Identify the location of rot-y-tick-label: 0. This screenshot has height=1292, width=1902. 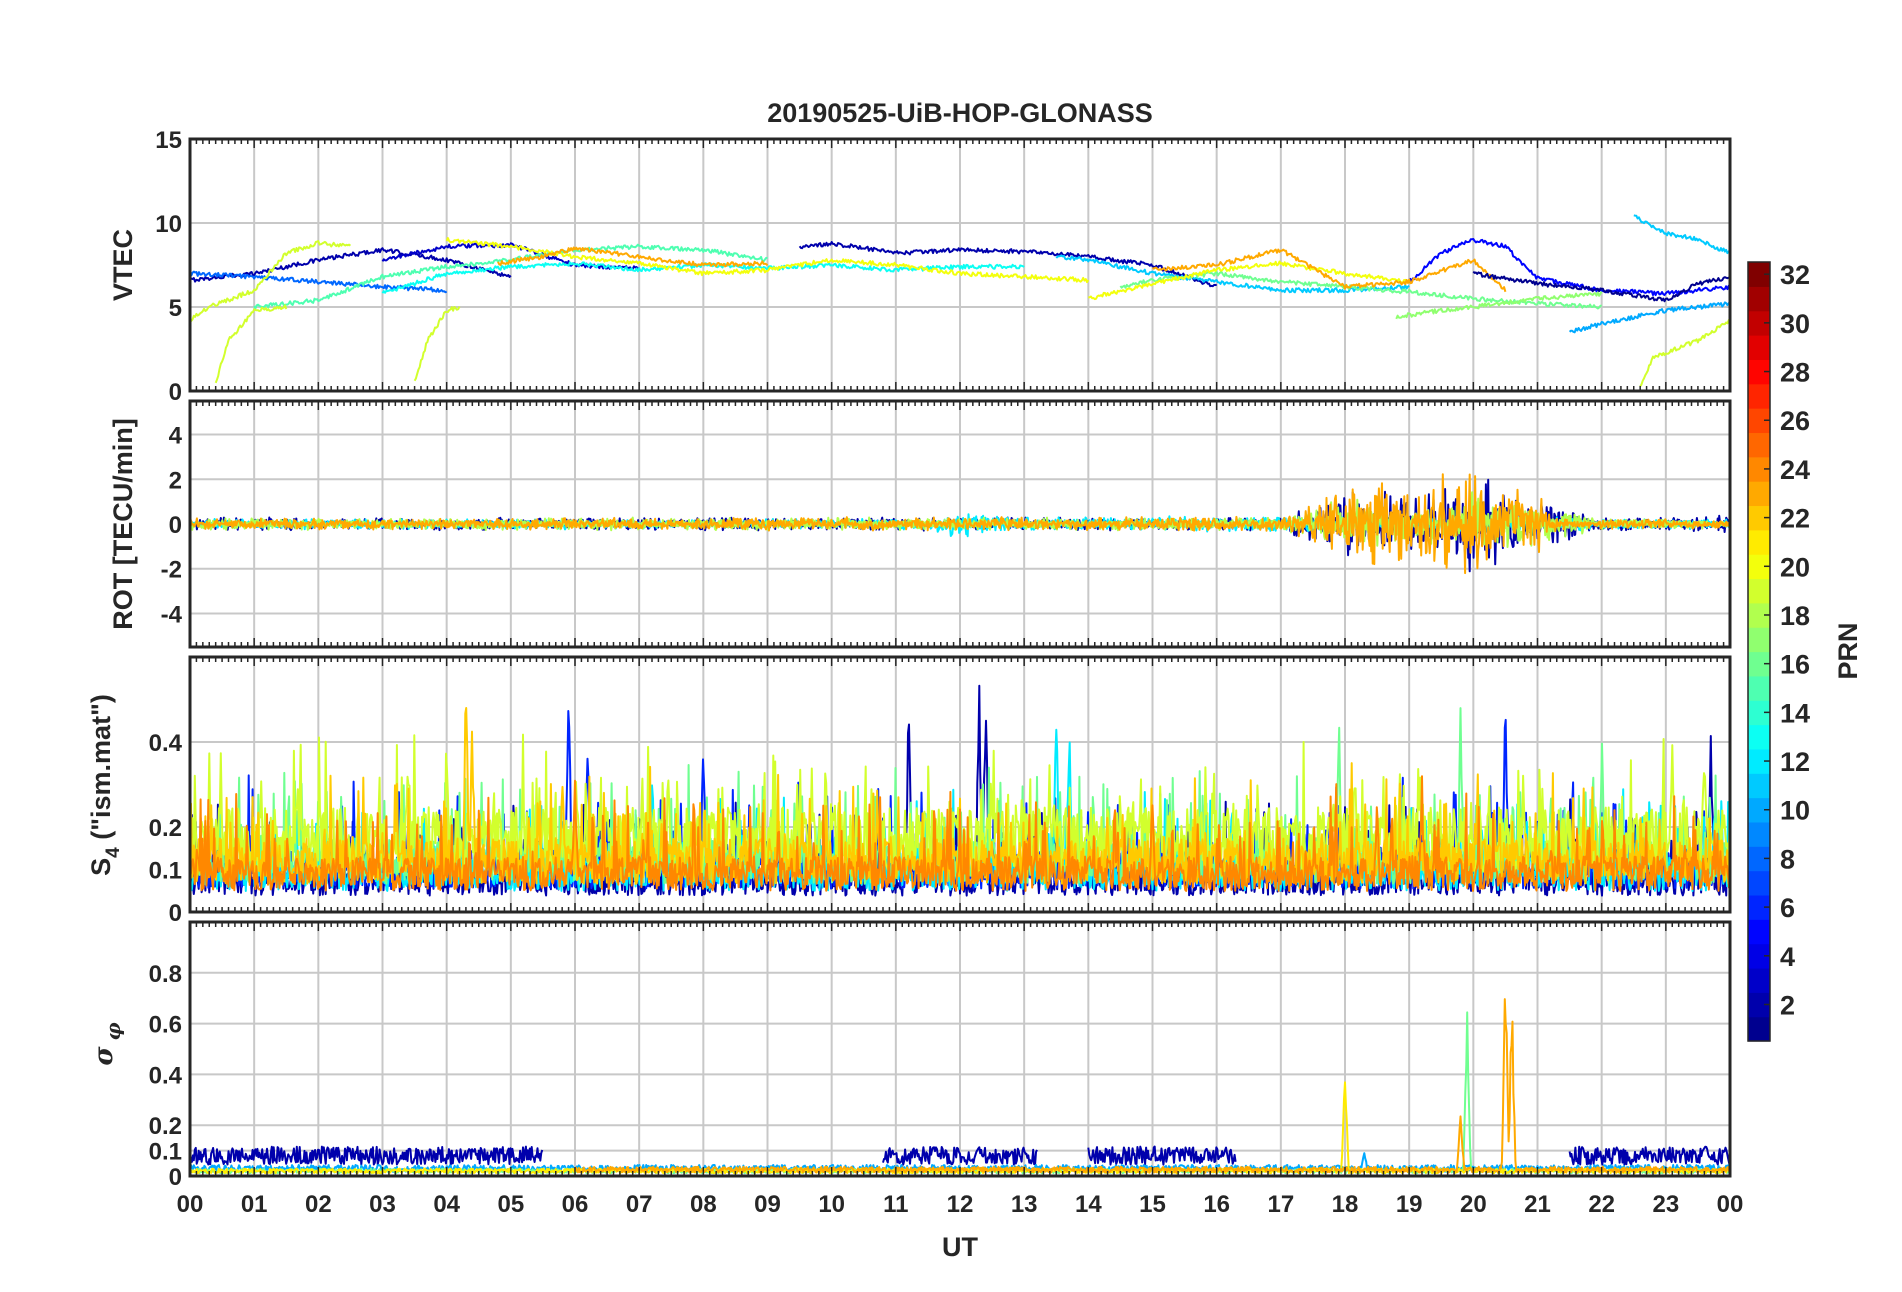
(175, 525).